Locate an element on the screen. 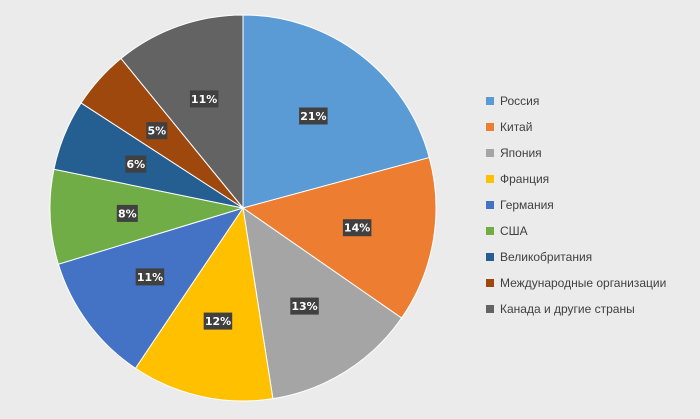 This screenshot has width=700, height=419. legend-item: США is located at coordinates (589, 231).